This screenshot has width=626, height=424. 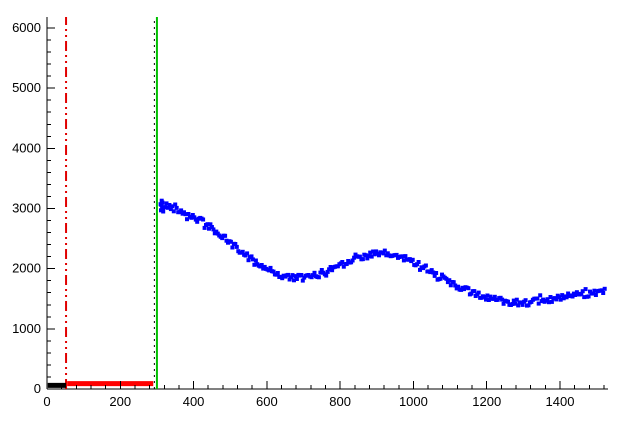 What do you see at coordinates (486, 401) in the screenshot?
I see `x-tick-label: 1200` at bounding box center [486, 401].